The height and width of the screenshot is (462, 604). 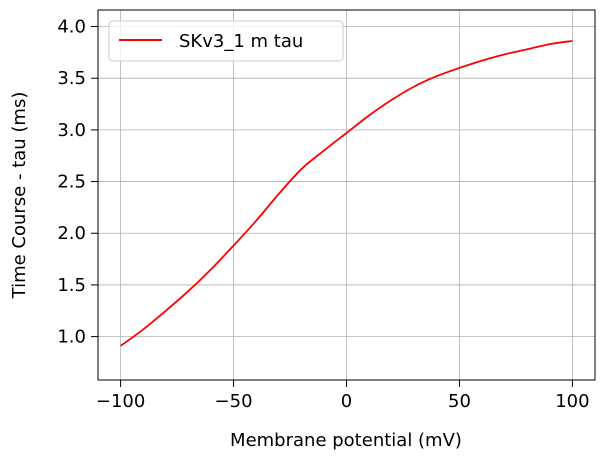 I want to click on legend-box, so click(x=226, y=41).